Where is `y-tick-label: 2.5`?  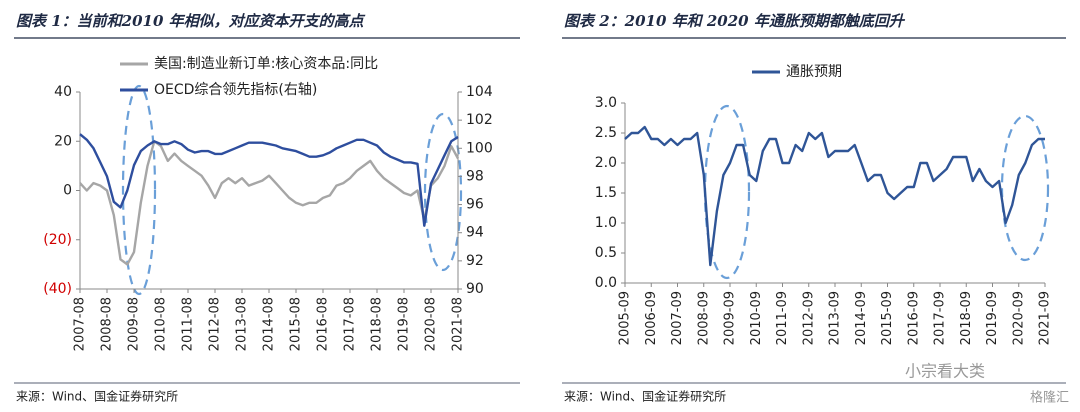 y-tick-label: 2.5 is located at coordinates (606, 133).